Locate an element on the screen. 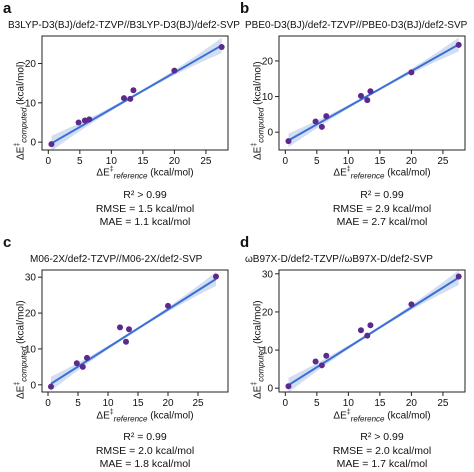  panel-letter: d is located at coordinates (245, 242).